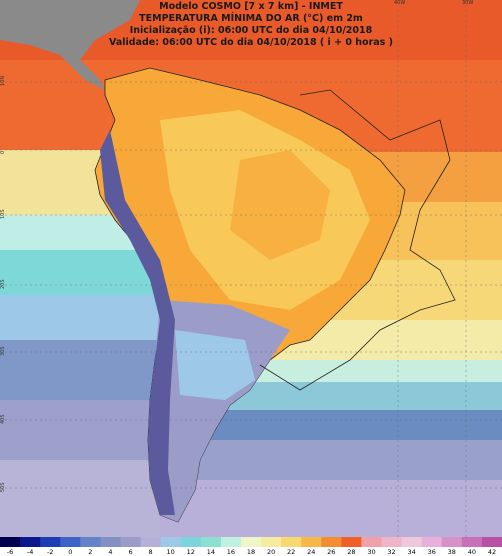 The image size is (502, 556). What do you see at coordinates (432, 552) in the screenshot?
I see `colorbar-label: 36` at bounding box center [432, 552].